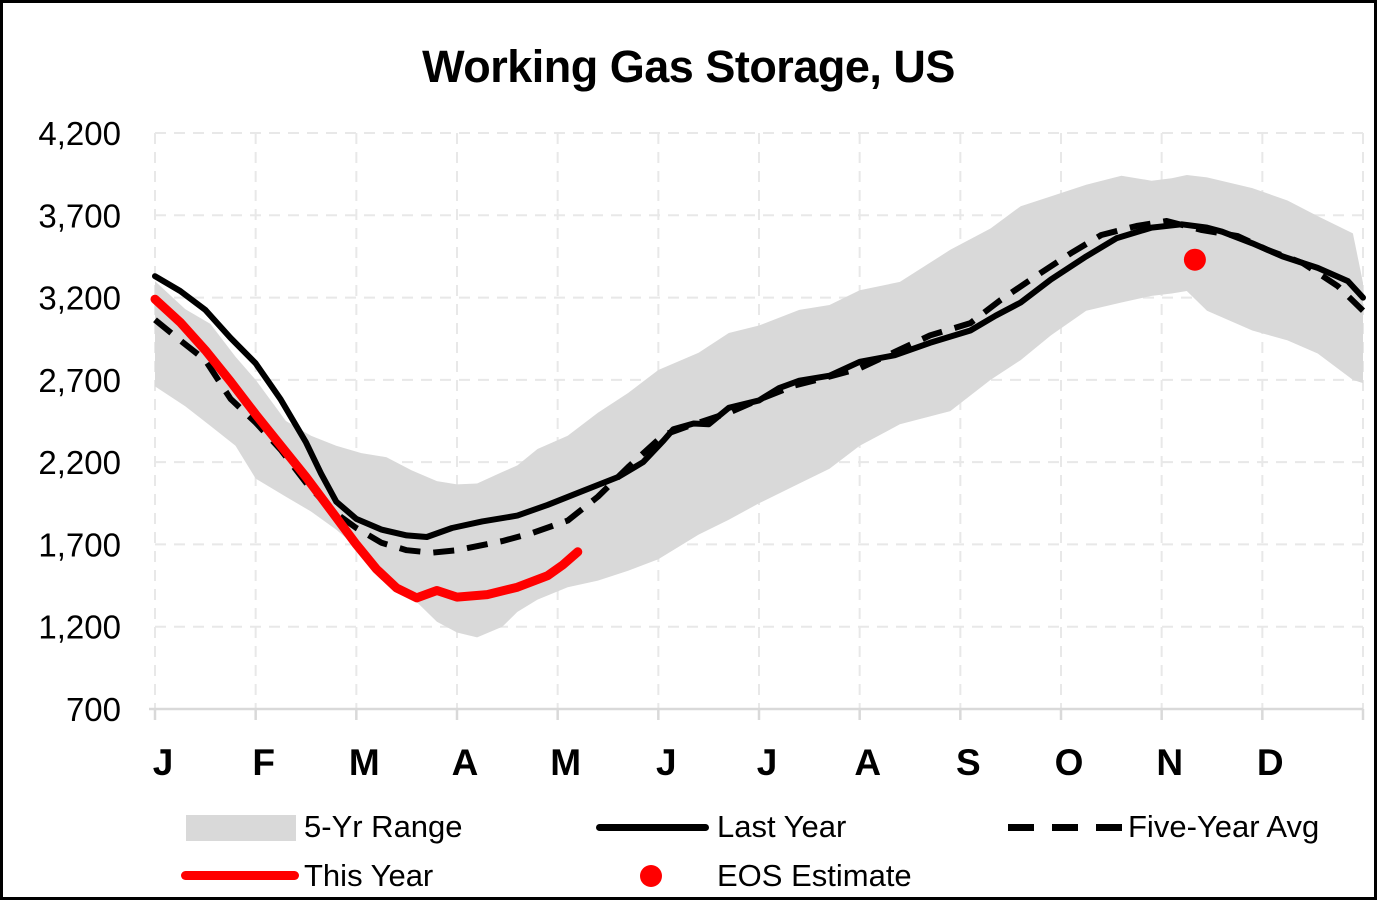  Describe the element at coordinates (968, 762) in the screenshot. I see `x-tick-label: S` at that location.